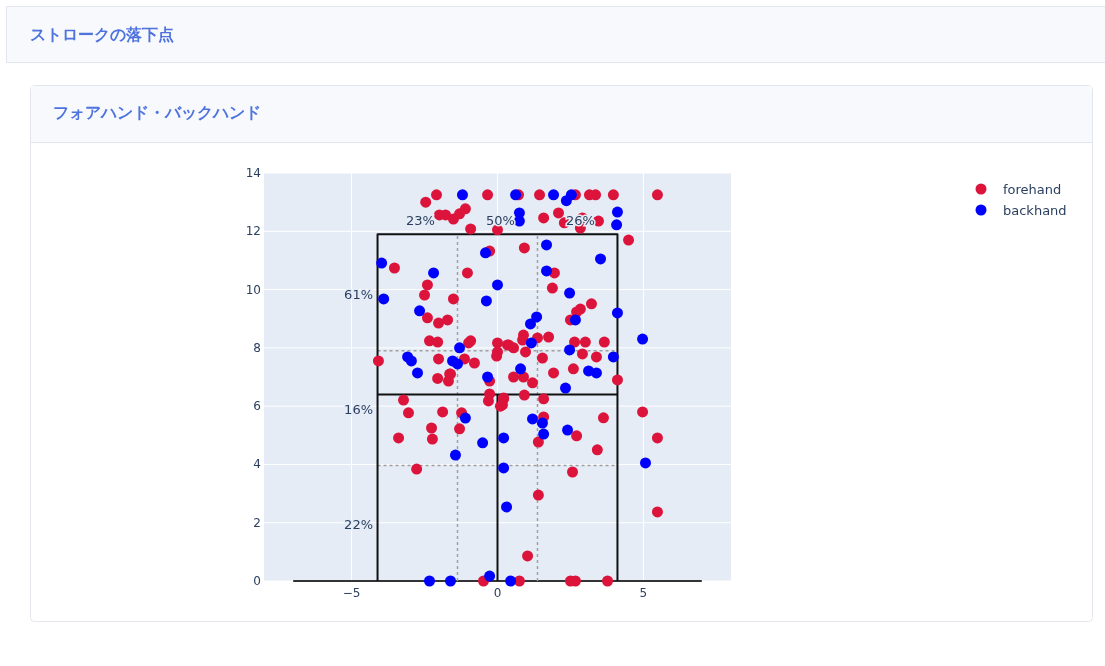  What do you see at coordinates (1035, 210) in the screenshot?
I see `legend-label: backhand` at bounding box center [1035, 210].